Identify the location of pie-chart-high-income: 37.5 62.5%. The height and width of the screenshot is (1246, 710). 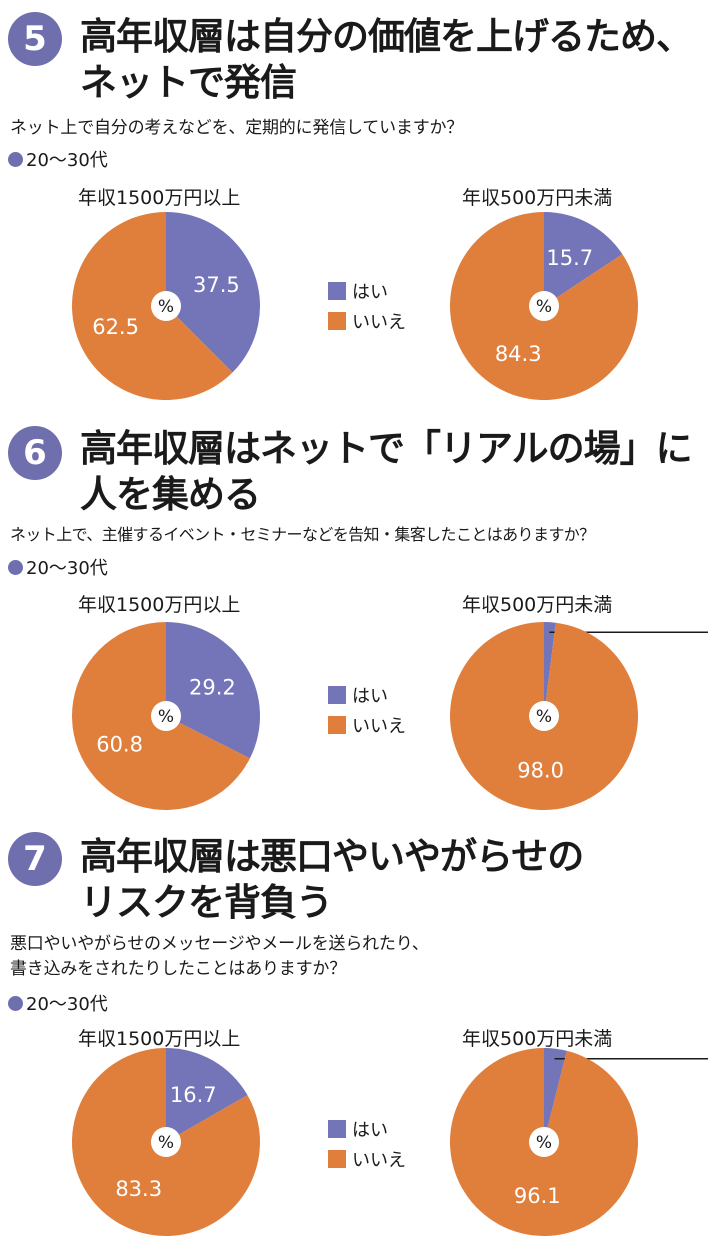
(166, 306).